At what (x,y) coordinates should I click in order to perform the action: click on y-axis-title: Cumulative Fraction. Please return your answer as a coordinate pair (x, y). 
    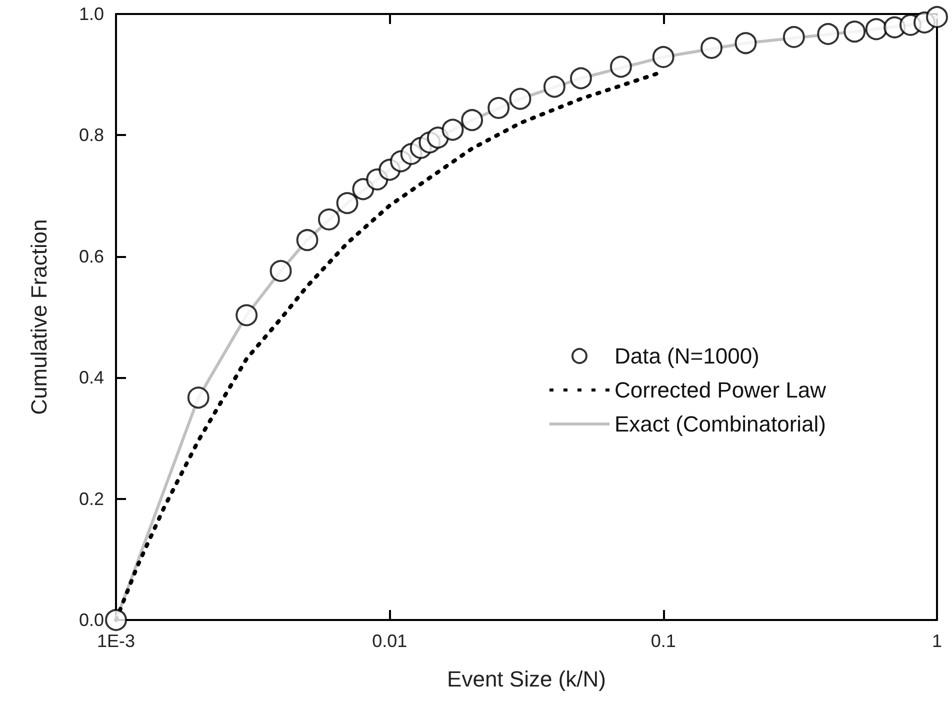
    Looking at the image, I should click on (39, 317).